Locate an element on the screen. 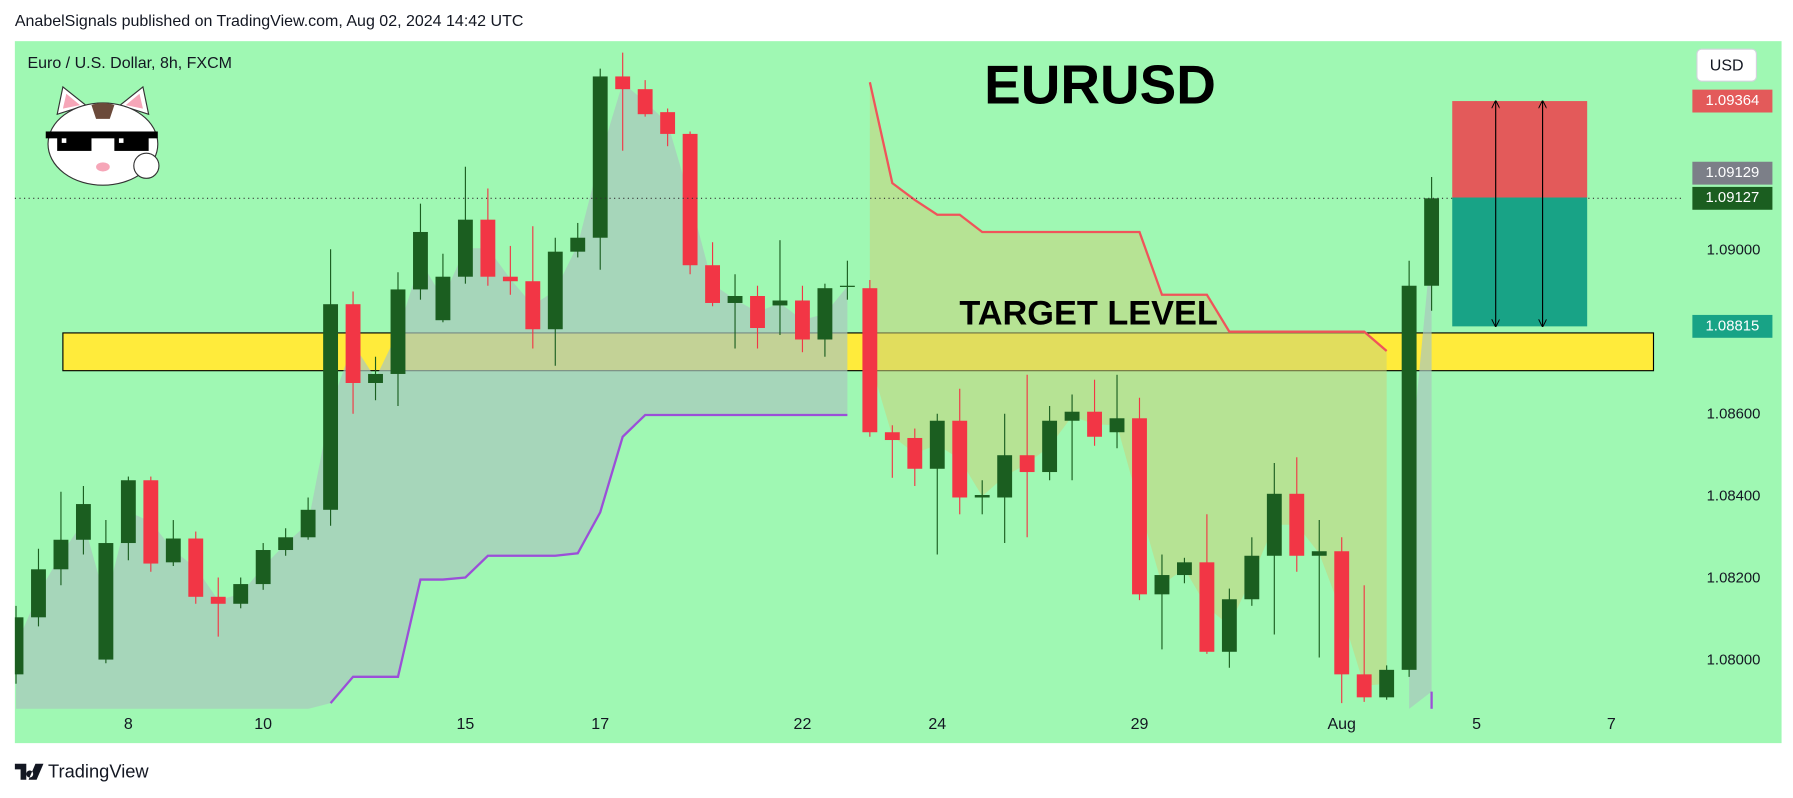 This screenshot has height=798, width=1793. stop-price-label-box is located at coordinates (1732, 101).